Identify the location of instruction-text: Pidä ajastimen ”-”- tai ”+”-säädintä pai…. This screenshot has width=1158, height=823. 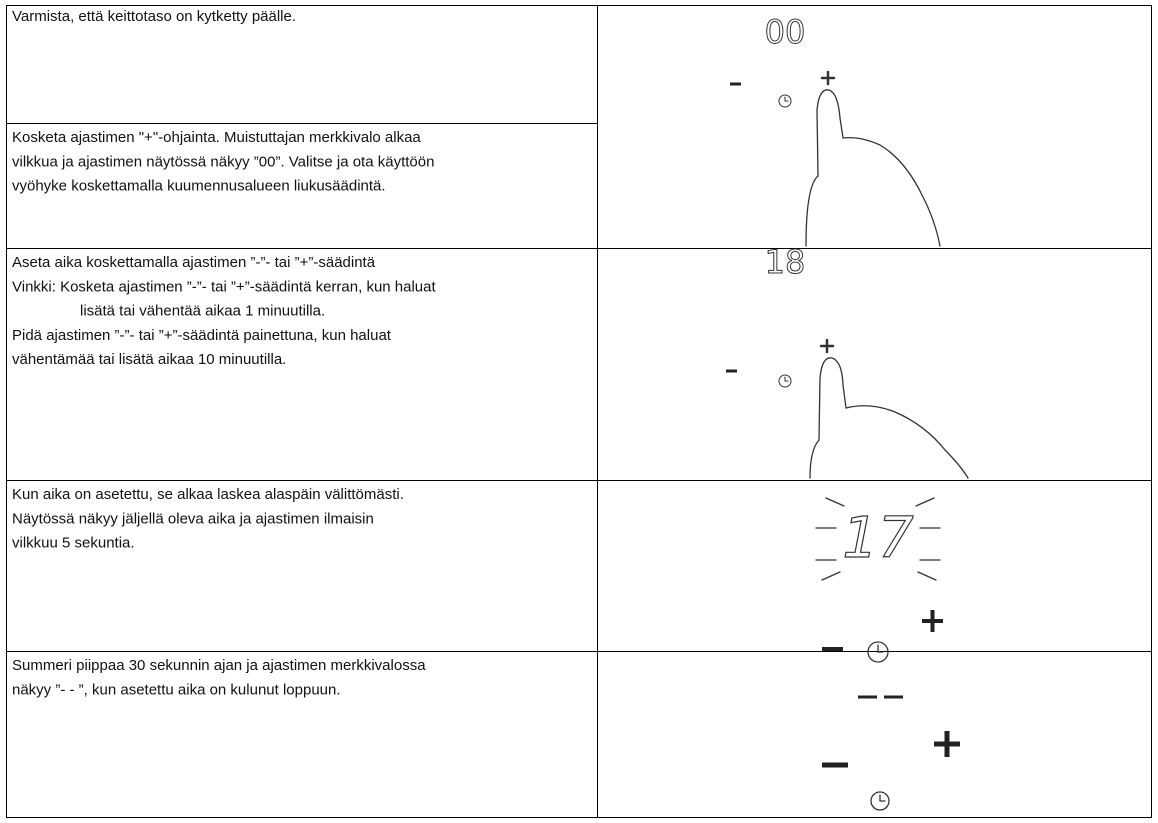
(202, 335).